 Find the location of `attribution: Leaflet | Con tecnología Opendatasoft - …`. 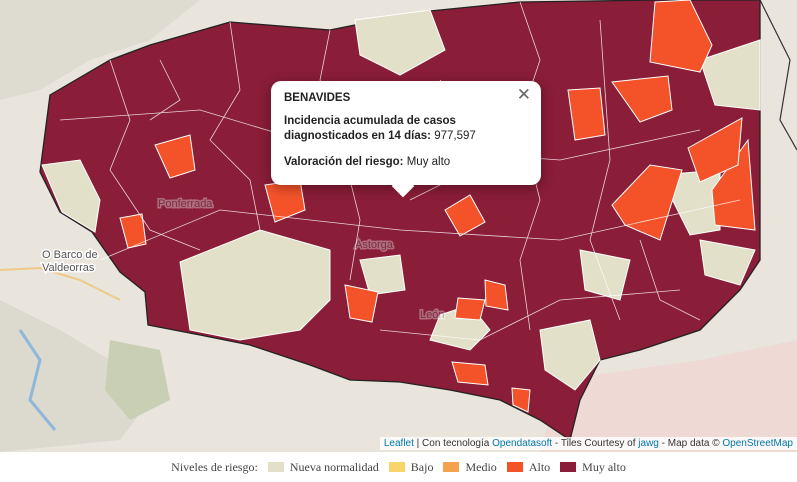

attribution: Leaflet | Con tecnología Opendatasoft - … is located at coordinates (588, 443).